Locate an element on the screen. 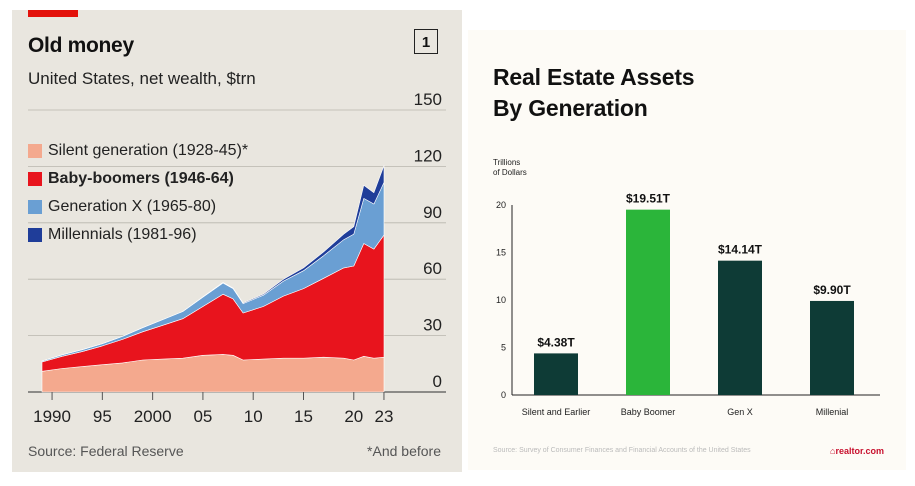  right-chart-title: Real Estate Assets By Generation is located at coordinates (594, 93).